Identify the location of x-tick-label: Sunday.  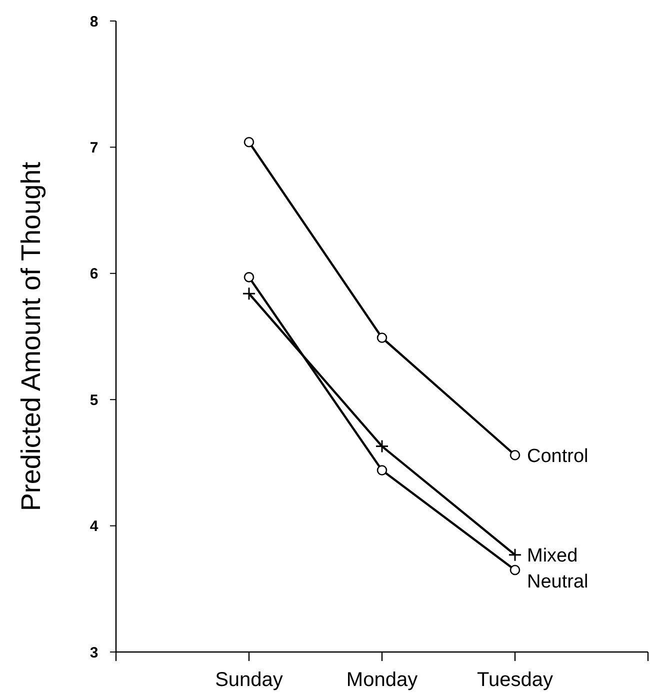
(249, 680).